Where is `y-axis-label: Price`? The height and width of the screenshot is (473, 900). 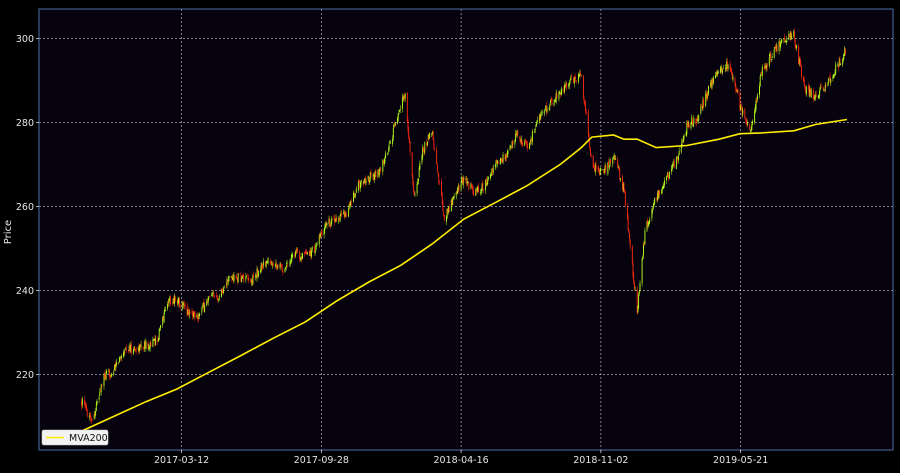 y-axis-label: Price is located at coordinates (8, 232).